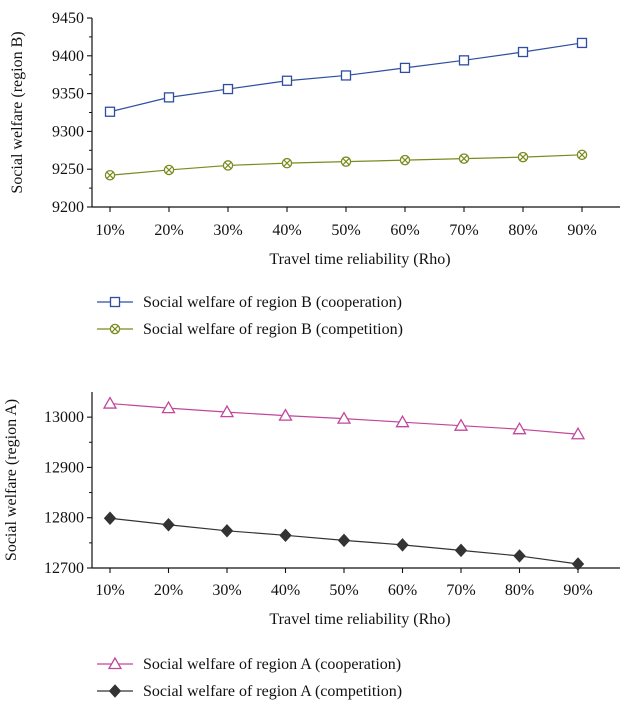 The width and height of the screenshot is (625, 705). Describe the element at coordinates (68, 169) in the screenshot. I see `y-tick-label: 9250` at that location.